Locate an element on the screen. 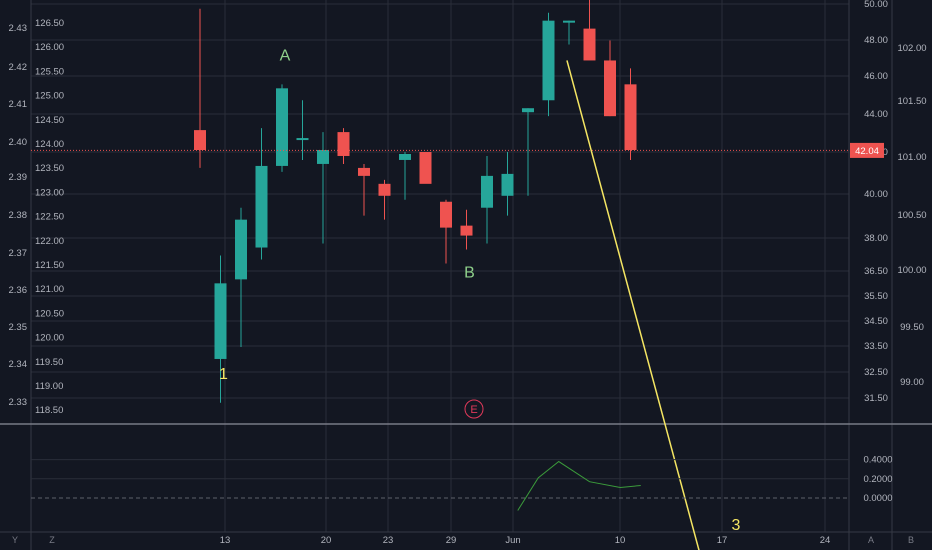 The image size is (932, 550). left-axis-tick-label: 2.43 is located at coordinates (18, 28).